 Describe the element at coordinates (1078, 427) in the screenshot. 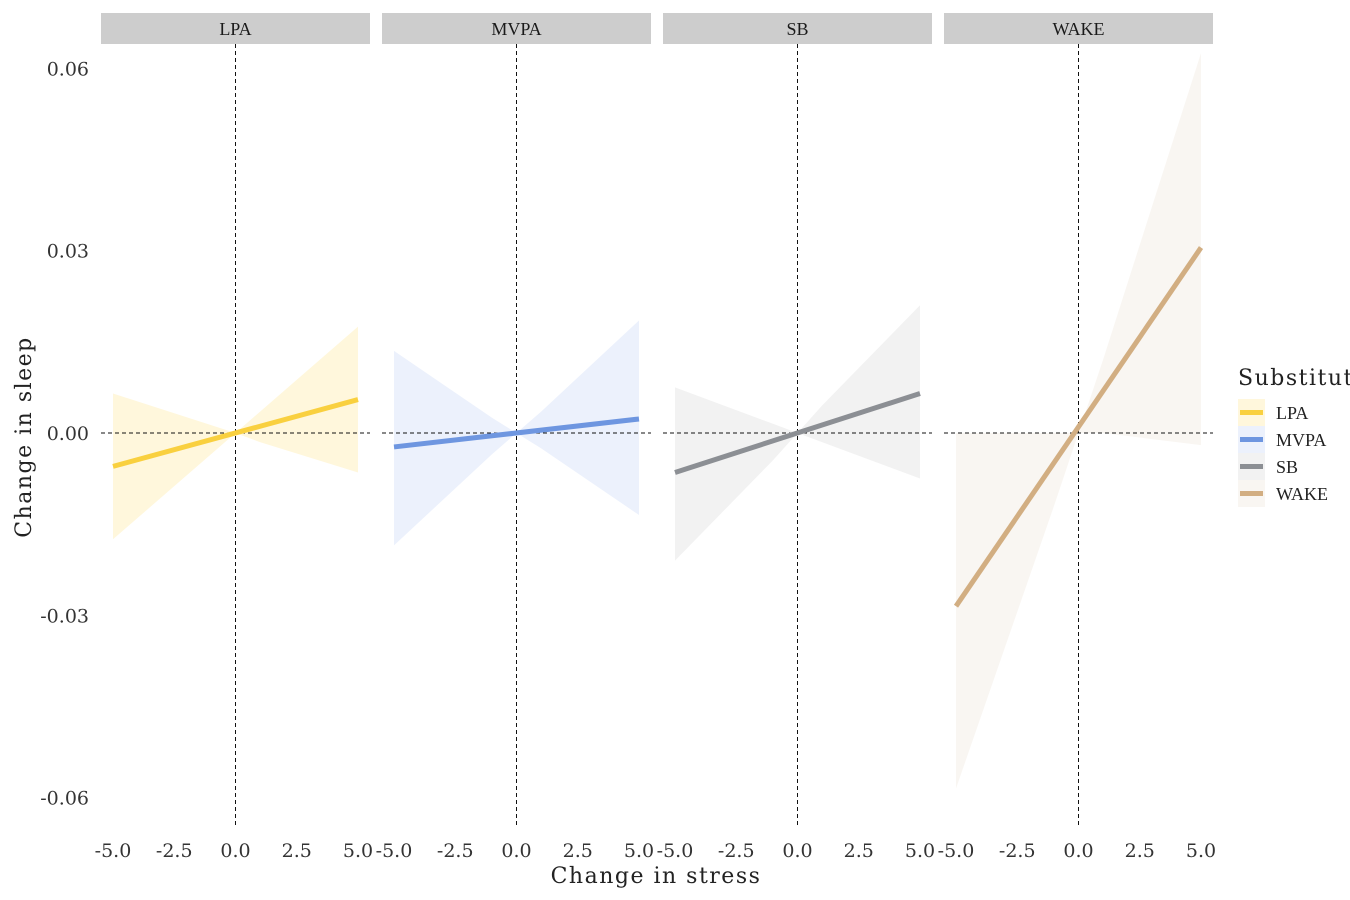

I see `series-line-wake` at that location.